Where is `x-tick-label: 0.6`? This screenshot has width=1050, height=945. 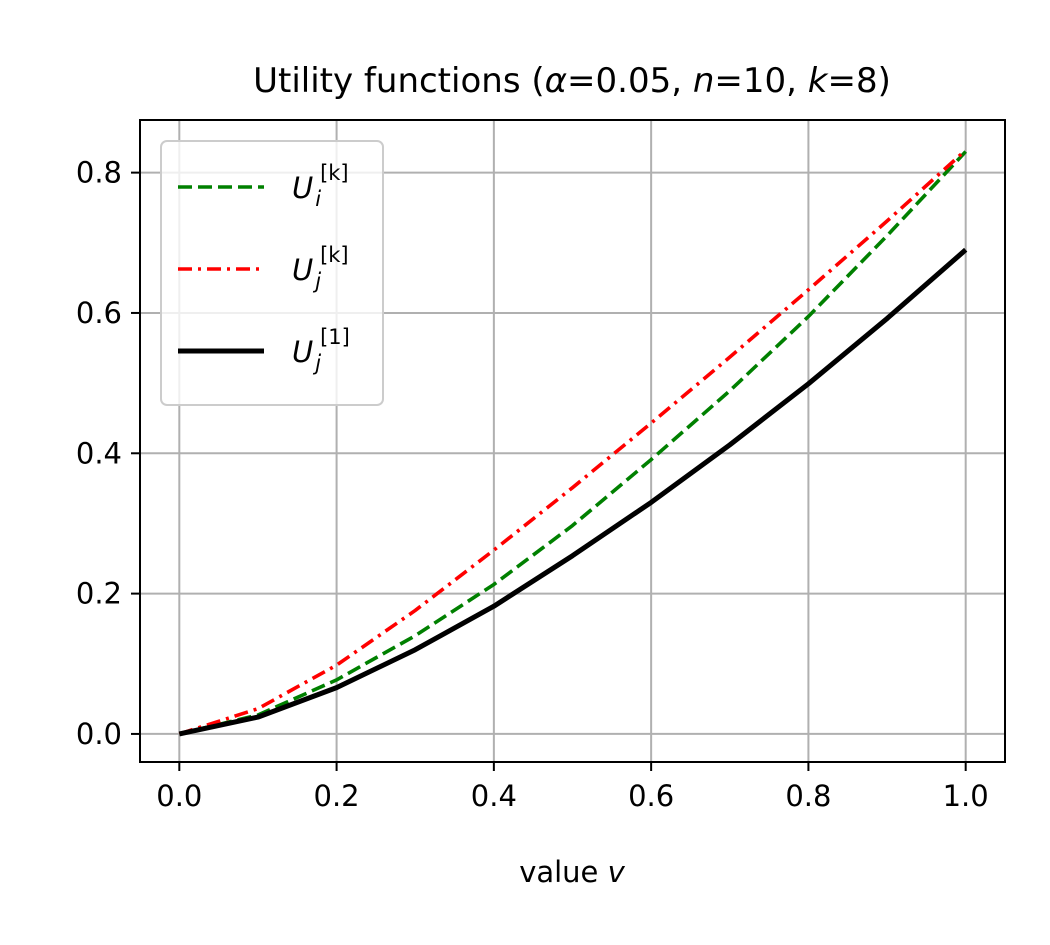 x-tick-label: 0.6 is located at coordinates (651, 796).